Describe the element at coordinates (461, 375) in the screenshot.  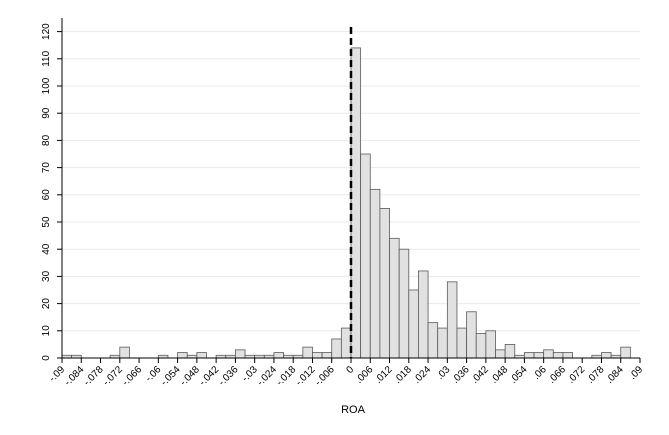
I see `x-tick-label: .036` at that location.